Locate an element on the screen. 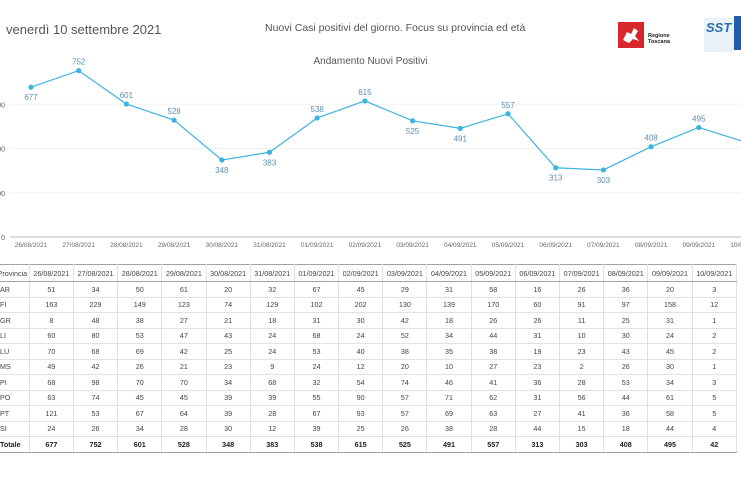 The height and width of the screenshot is (486, 741). value-cell: 41 is located at coordinates (493, 382).